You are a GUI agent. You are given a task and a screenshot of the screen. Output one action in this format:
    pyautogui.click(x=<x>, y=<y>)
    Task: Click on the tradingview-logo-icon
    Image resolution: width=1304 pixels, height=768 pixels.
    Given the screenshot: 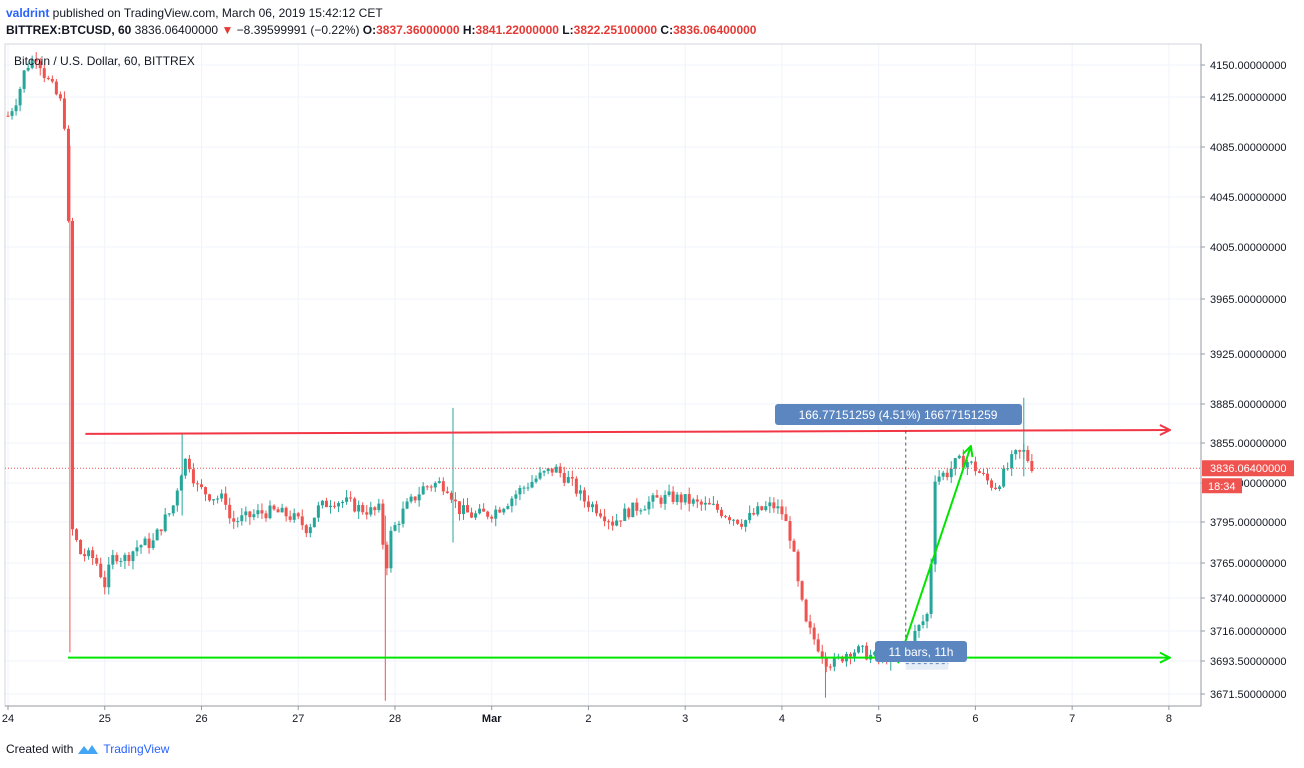 What is the action you would take?
    pyautogui.click(x=88, y=749)
    